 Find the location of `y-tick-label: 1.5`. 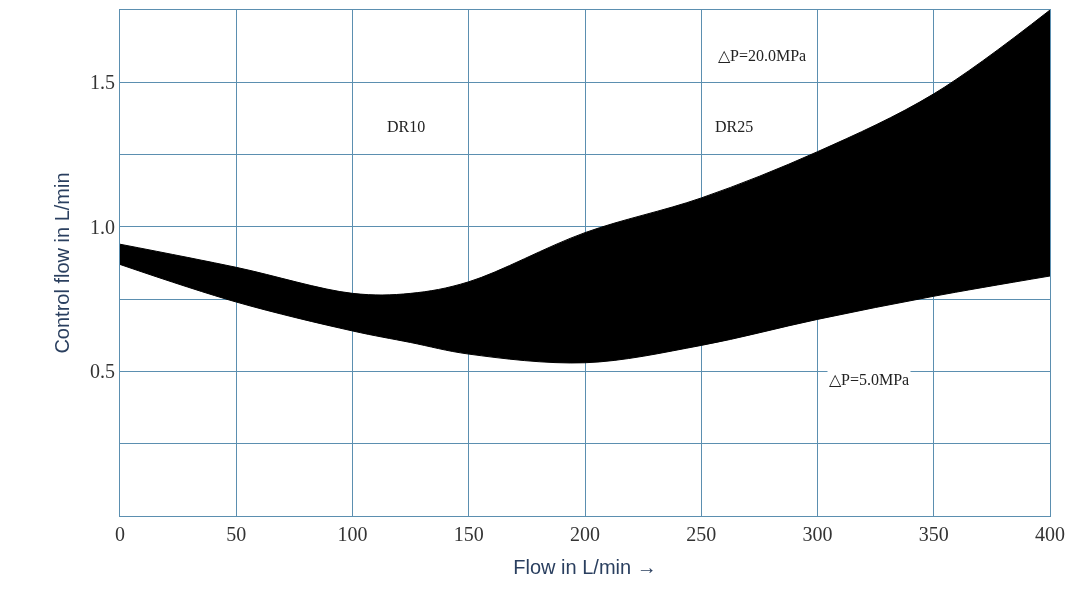

y-tick-label: 1.5 is located at coordinates (102, 82).